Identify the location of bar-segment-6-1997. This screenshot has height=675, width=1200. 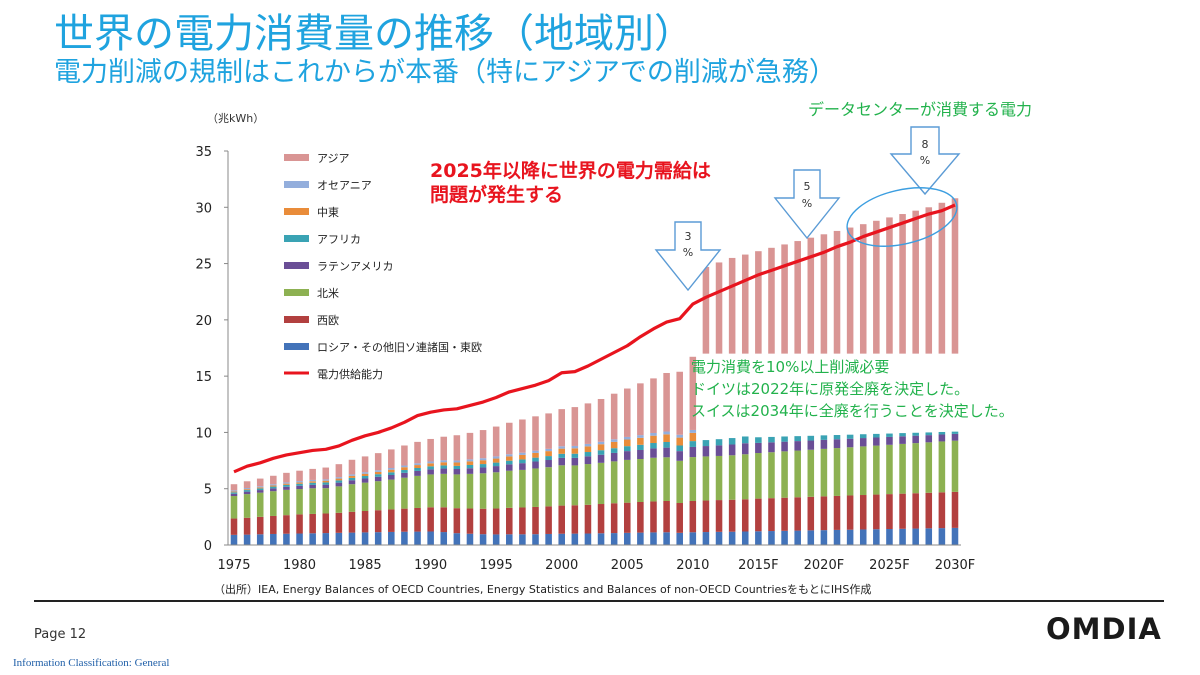
(522, 457).